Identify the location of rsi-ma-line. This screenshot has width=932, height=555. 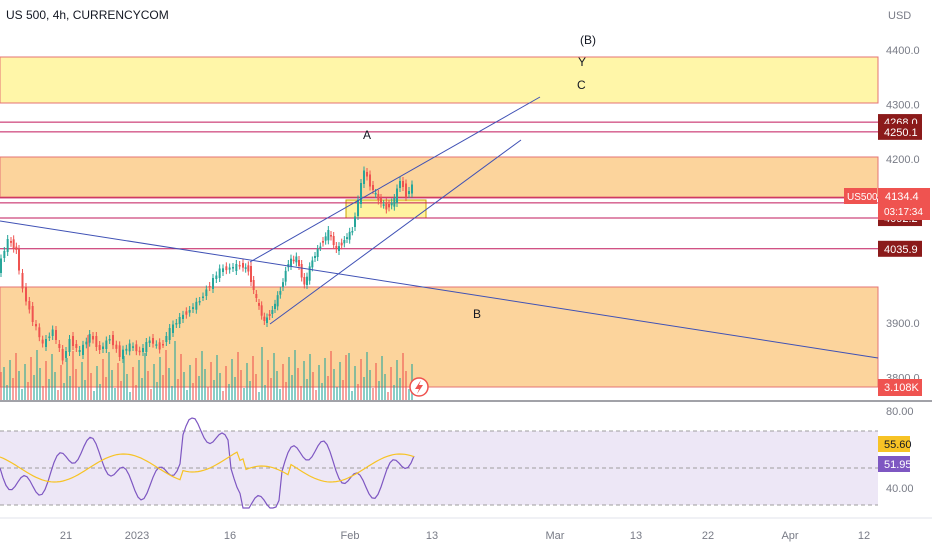
(207, 467).